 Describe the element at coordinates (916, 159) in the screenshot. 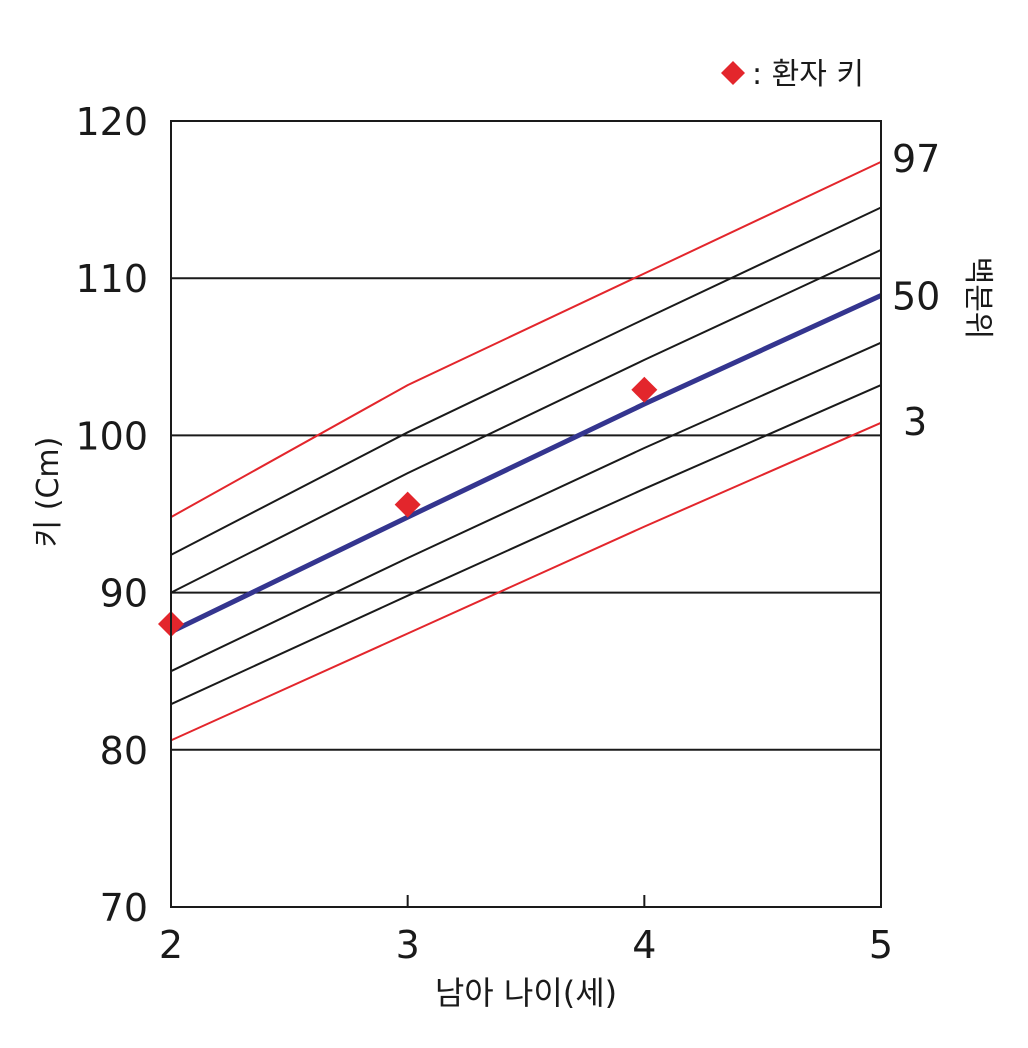

I see `percentile-label-97: 97` at that location.